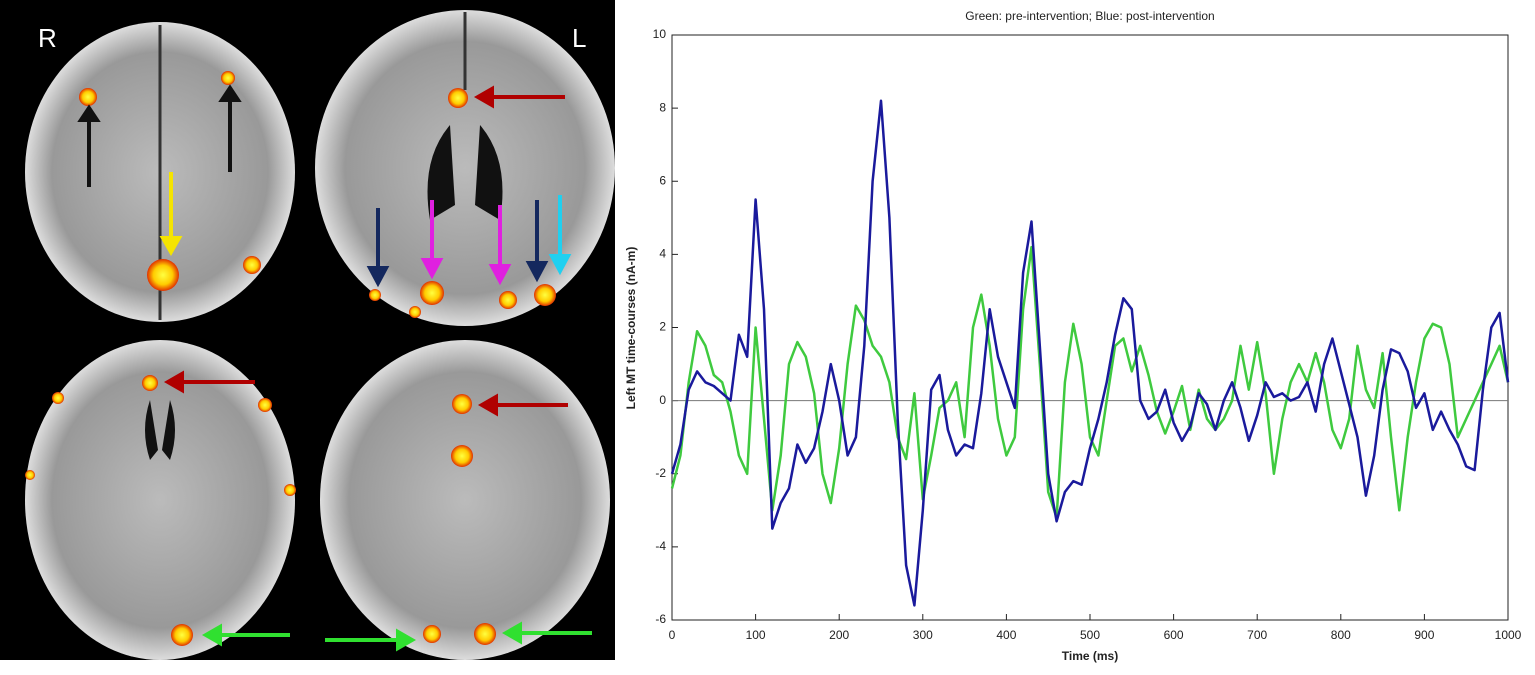 This screenshot has width=1535, height=675. What do you see at coordinates (839, 635) in the screenshot?
I see `x-tick-label: 200` at bounding box center [839, 635].